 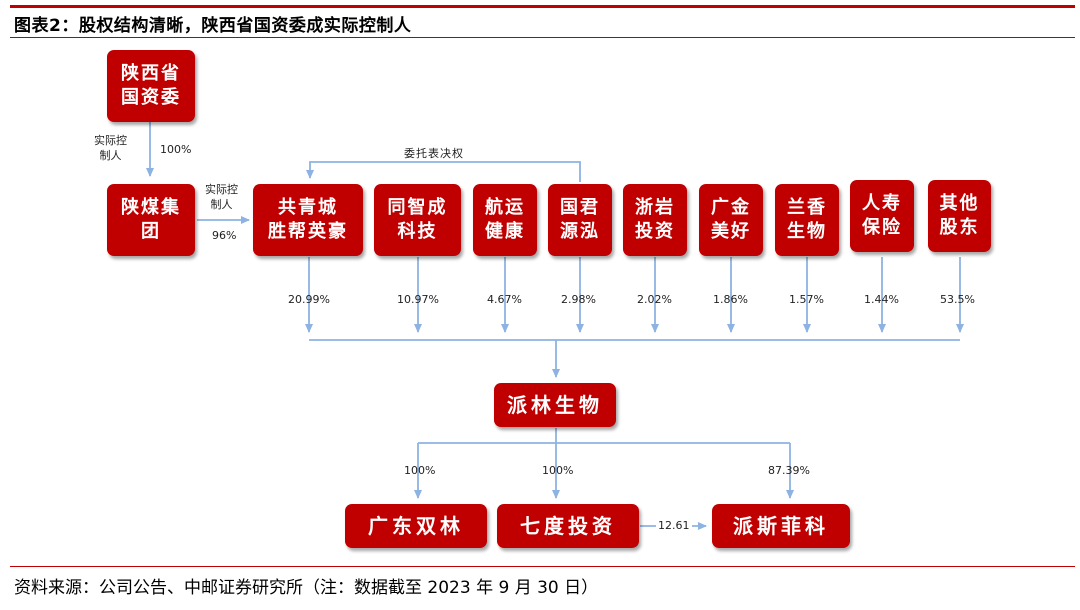 I want to click on label-hangyun-percent: 4.67%, so click(x=504, y=299).